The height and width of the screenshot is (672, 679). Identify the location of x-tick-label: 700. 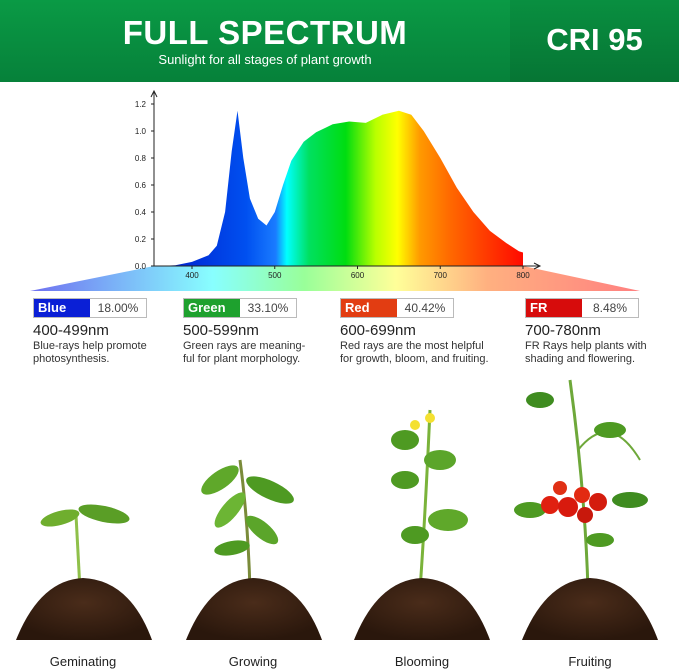
(441, 275).